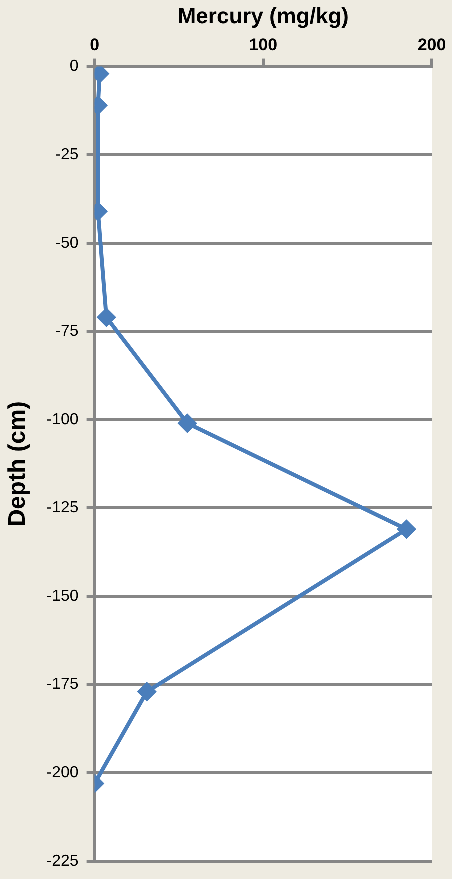  What do you see at coordinates (18, 464) in the screenshot?
I see `y-axis-title: Depth (cm)` at bounding box center [18, 464].